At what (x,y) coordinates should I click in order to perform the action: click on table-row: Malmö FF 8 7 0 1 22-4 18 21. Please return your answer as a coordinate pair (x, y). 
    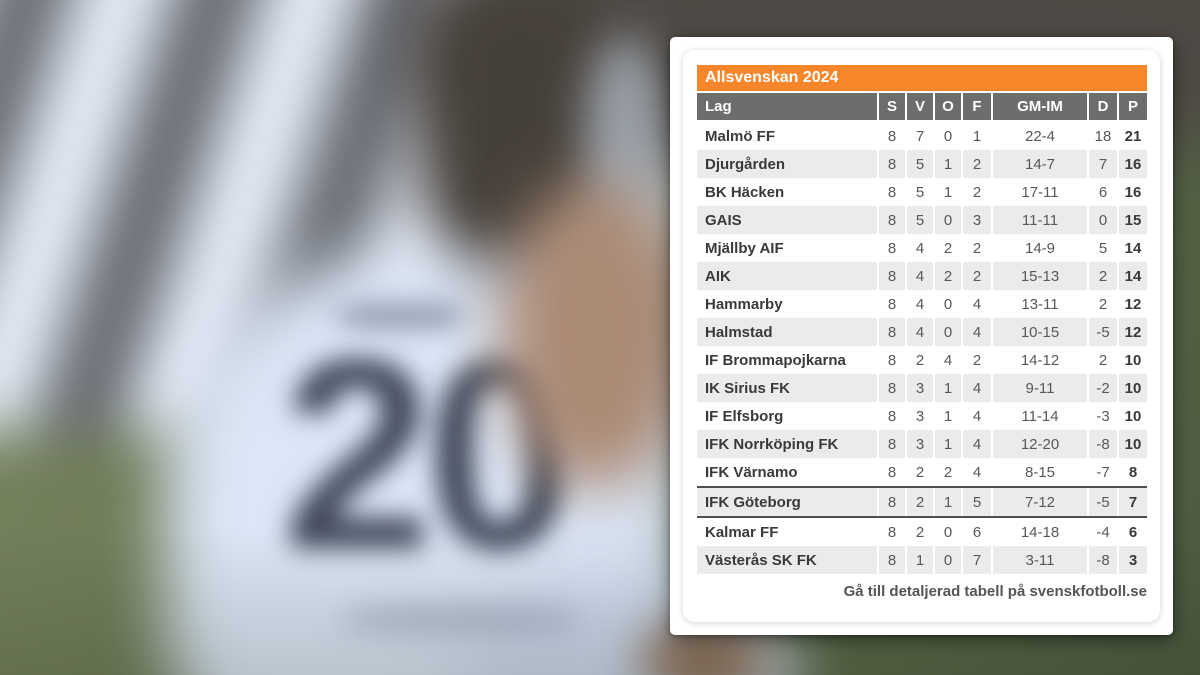
    Looking at the image, I should click on (922, 136).